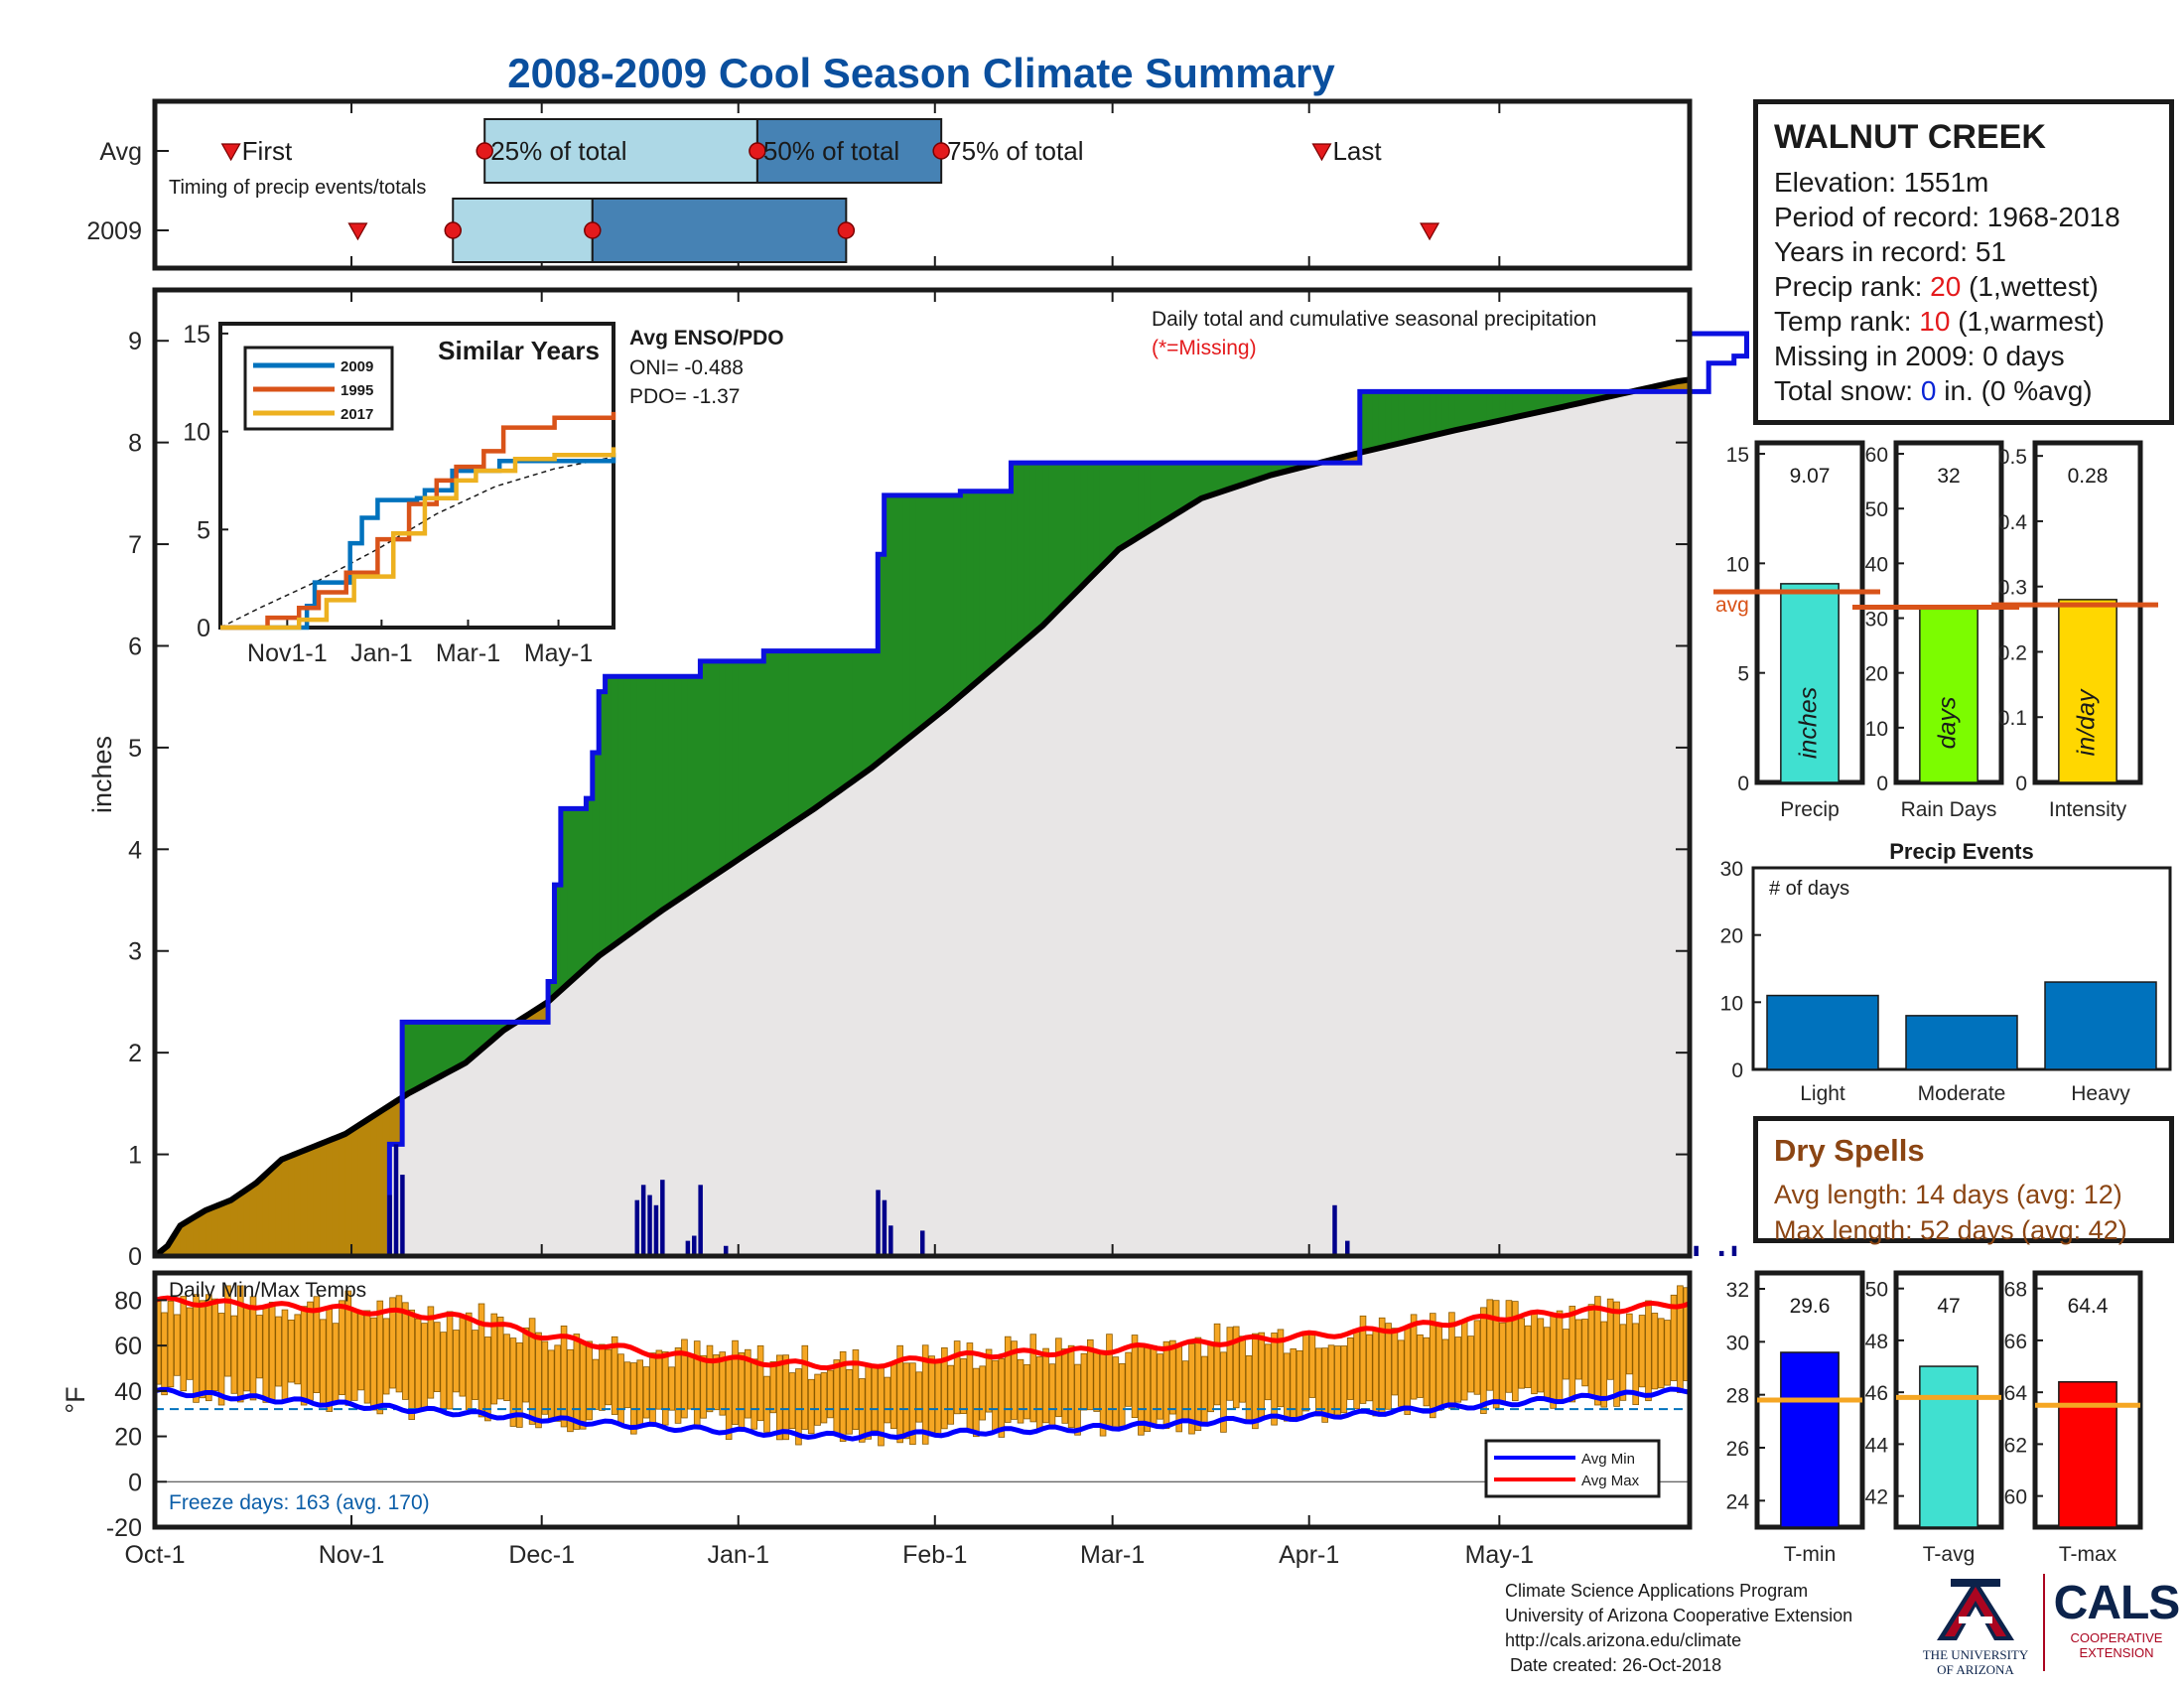  What do you see at coordinates (357, 231) in the screenshot?
I see `timing-2009-first-marker` at bounding box center [357, 231].